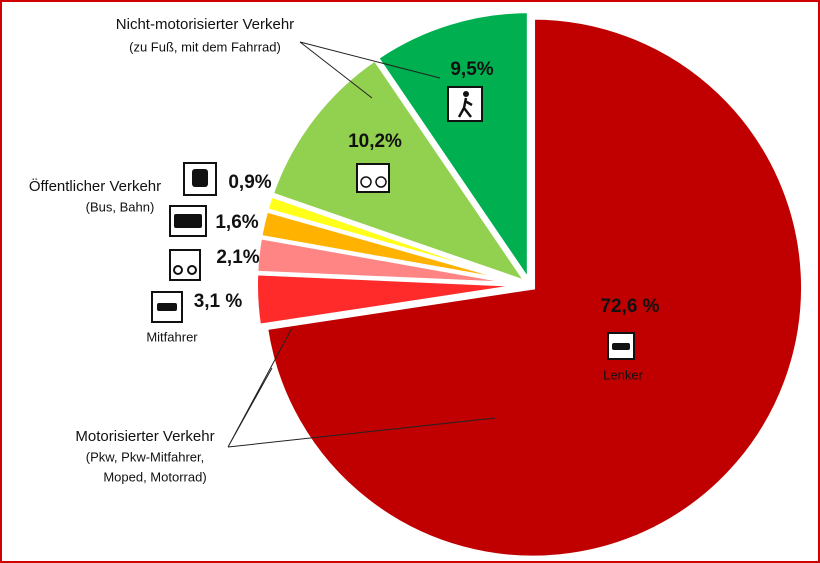 The height and width of the screenshot is (563, 820). Describe the element at coordinates (249, 182) in the screenshot. I see `data-label: 0,9%` at that location.